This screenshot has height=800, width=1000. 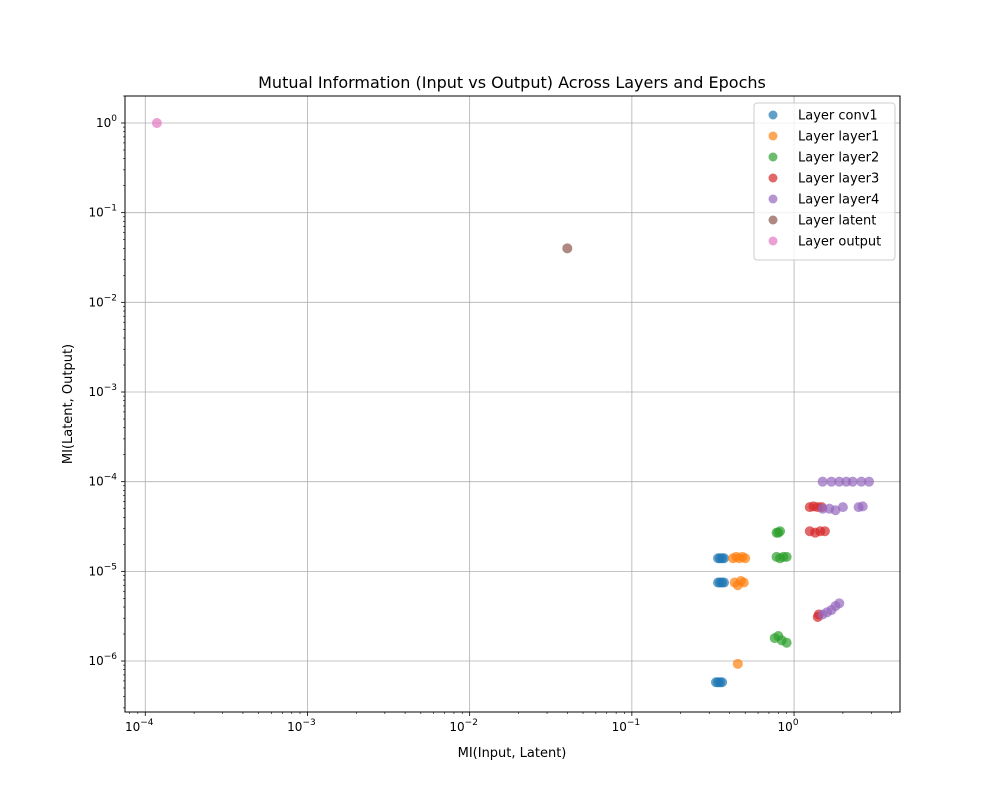 What do you see at coordinates (106, 122) in the screenshot?
I see `y-tick-label: 10⁰` at bounding box center [106, 122].